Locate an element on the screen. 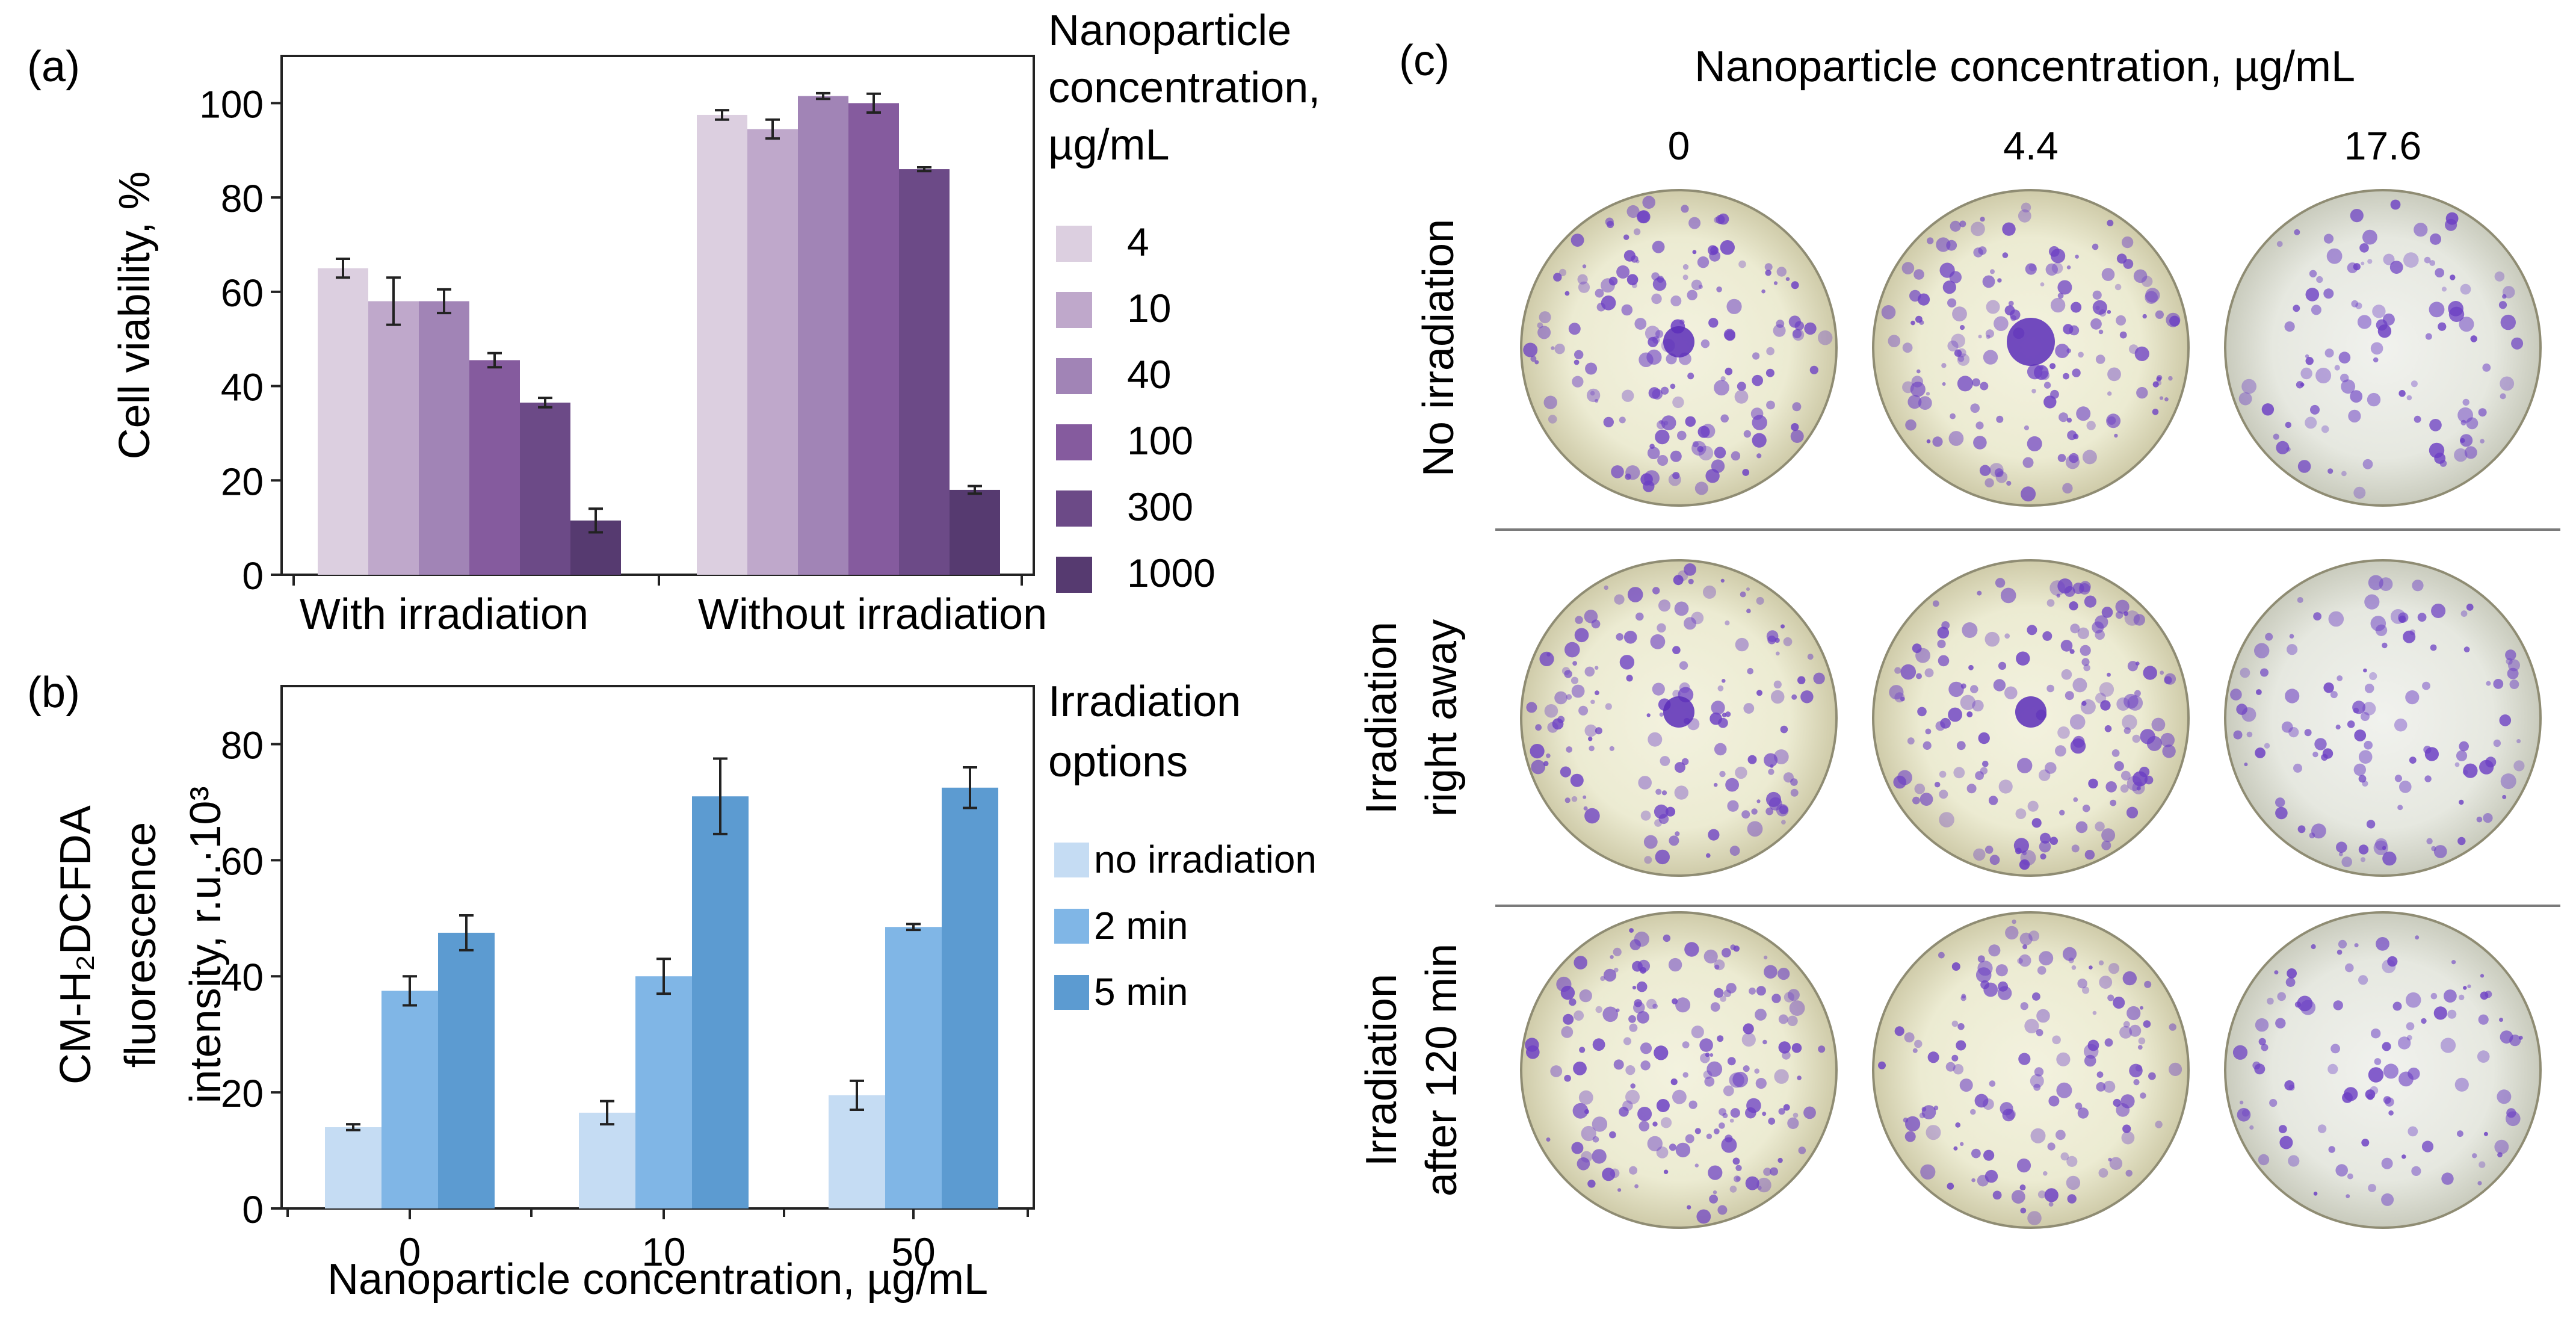 This screenshot has height=1321, width=2576. bar is located at coordinates (913, 1067).